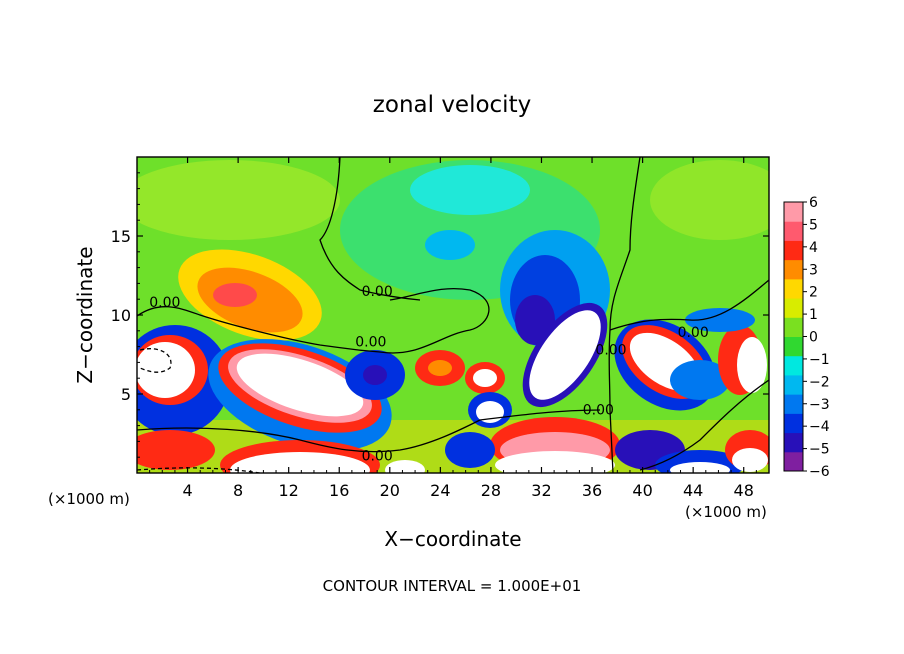 Image resolution: width=904 pixels, height=654 pixels. Describe the element at coordinates (452, 539) in the screenshot. I see `x-axis-label: X−coordinate` at that location.